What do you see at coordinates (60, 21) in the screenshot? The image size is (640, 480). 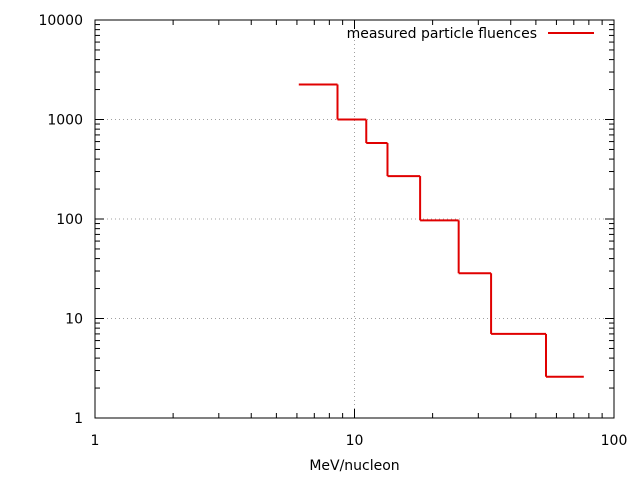 I see `y-tick-label: 10000` at bounding box center [60, 21].